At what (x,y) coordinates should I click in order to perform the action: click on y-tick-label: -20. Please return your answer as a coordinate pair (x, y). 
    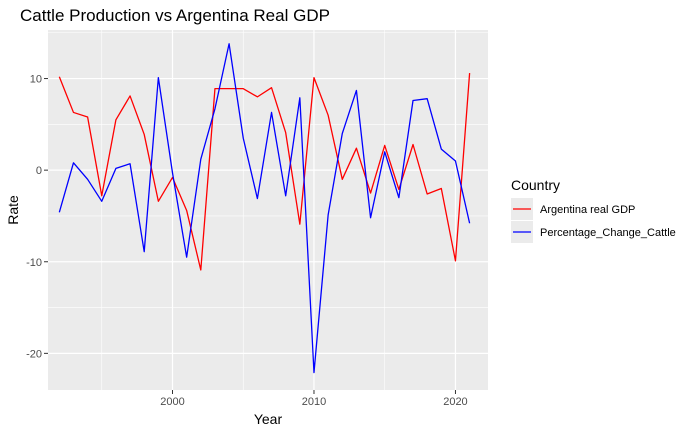
    Looking at the image, I should click on (34, 354).